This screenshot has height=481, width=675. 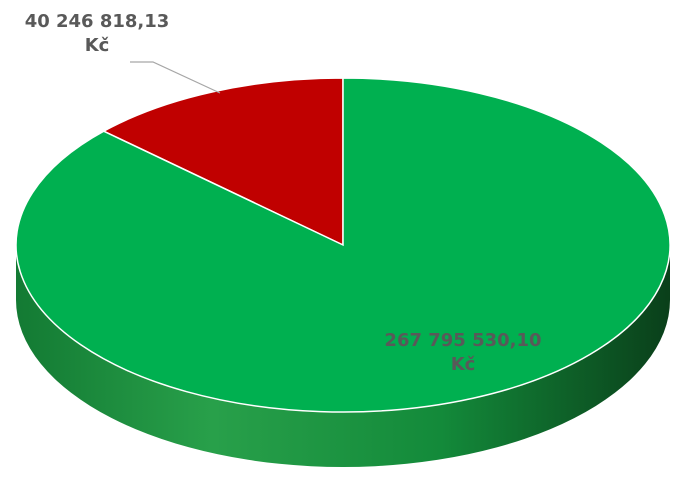 I want to click on pie-slice, so click(x=223, y=162).